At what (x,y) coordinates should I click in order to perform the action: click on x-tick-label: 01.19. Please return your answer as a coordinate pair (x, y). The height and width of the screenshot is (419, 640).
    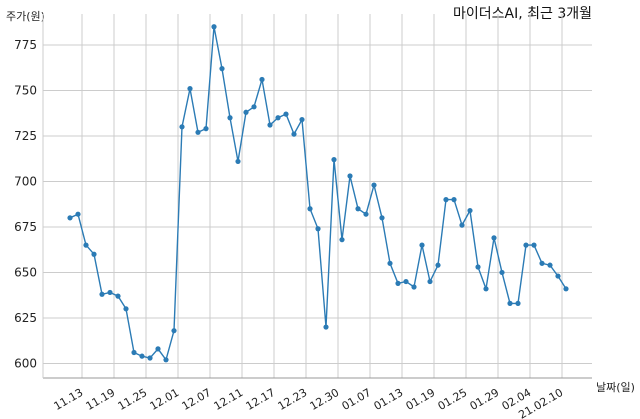
    Looking at the image, I should click on (421, 399).